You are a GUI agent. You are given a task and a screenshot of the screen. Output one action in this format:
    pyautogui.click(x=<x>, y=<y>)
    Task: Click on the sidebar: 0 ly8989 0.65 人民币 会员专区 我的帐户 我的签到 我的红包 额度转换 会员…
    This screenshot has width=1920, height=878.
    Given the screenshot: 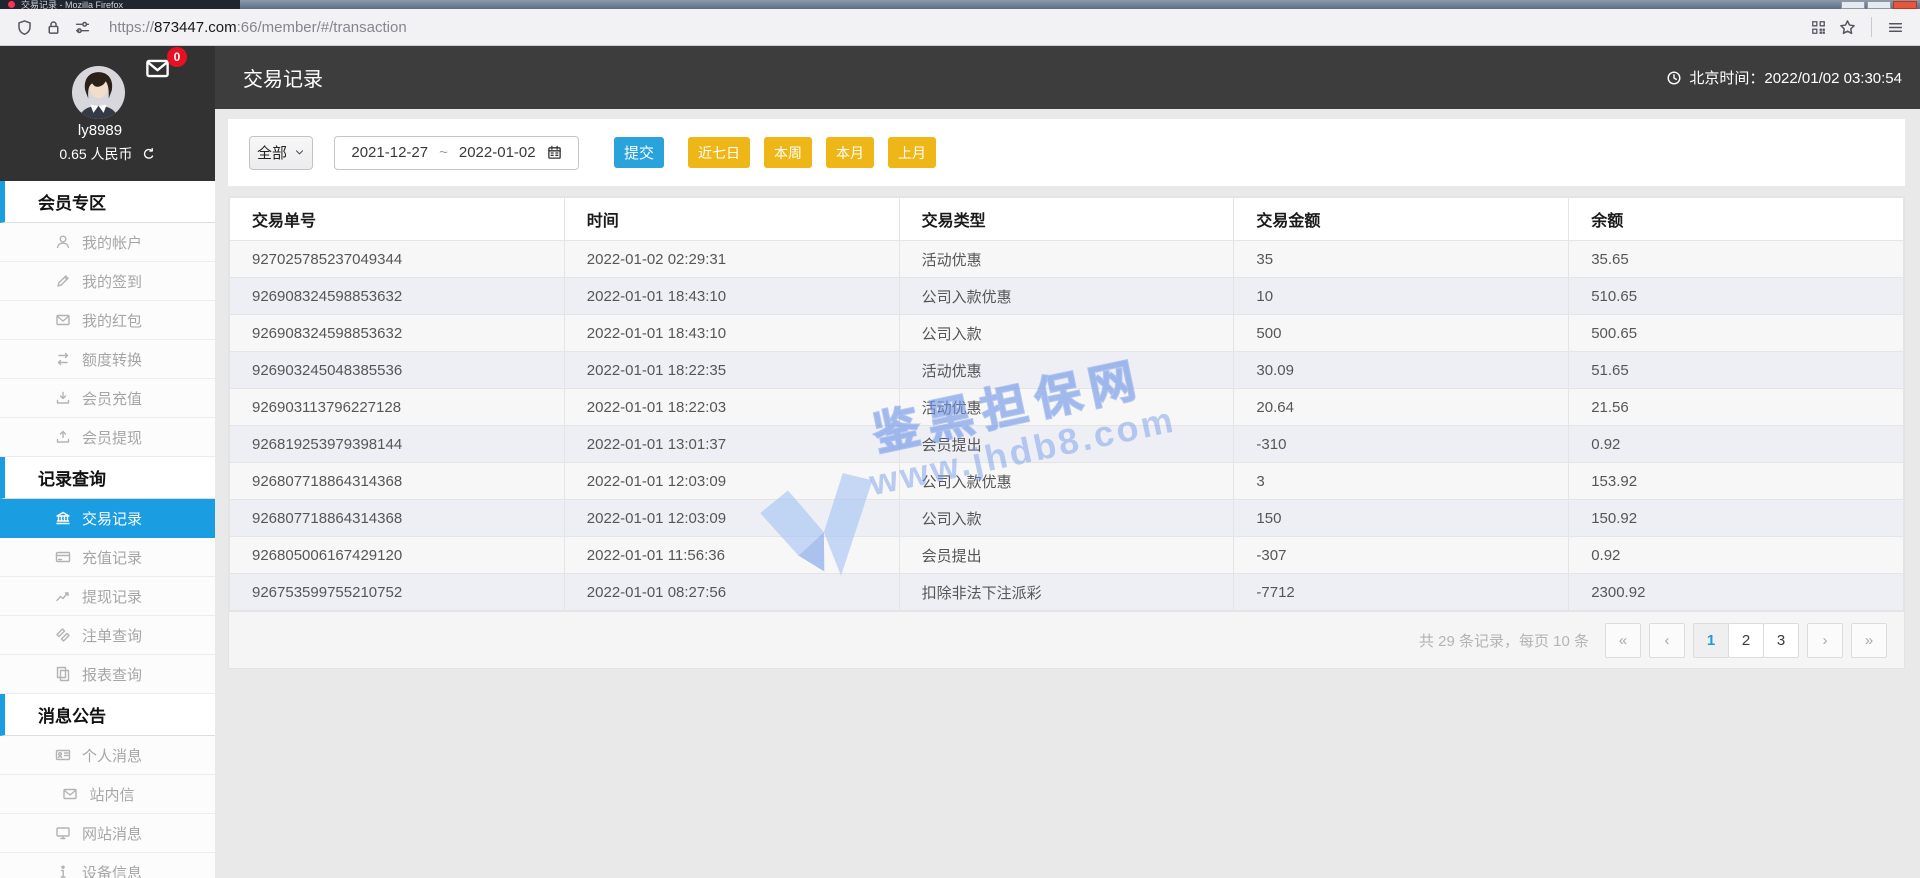 What is the action you would take?
    pyautogui.click(x=107, y=462)
    